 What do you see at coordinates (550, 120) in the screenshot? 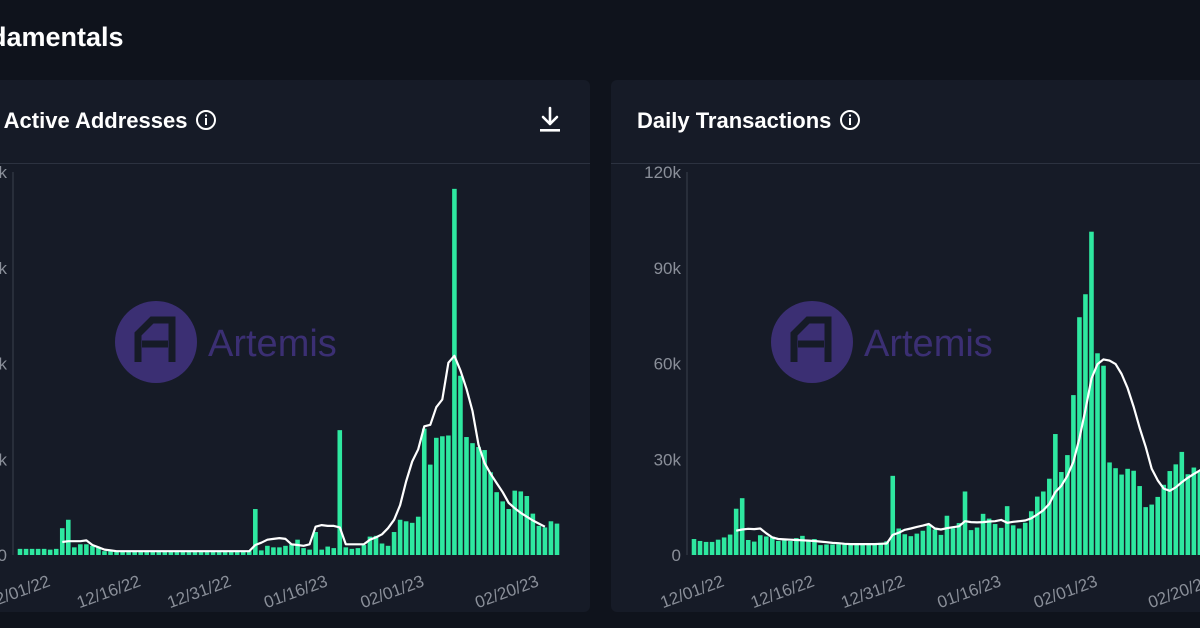
I see `download-icon` at bounding box center [550, 120].